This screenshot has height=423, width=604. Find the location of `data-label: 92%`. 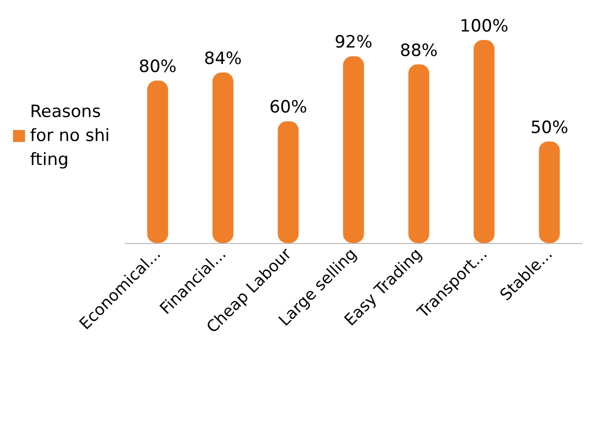

data-label: 92% is located at coordinates (353, 42).